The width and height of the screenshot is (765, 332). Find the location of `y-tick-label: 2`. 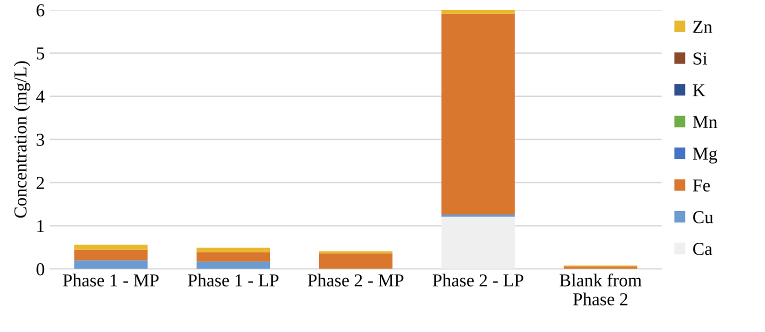

y-tick-label: 2 is located at coordinates (40, 182).